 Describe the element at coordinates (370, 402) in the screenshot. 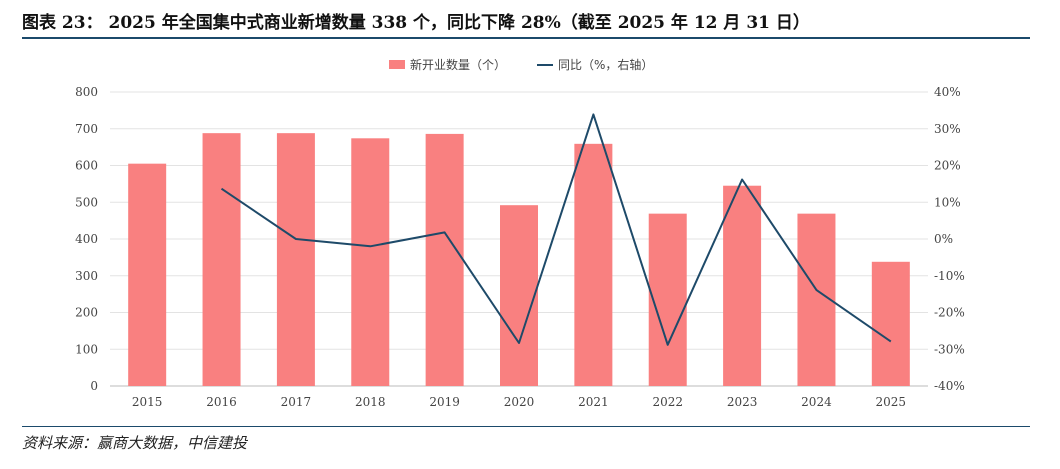

I see `x-tick-label: 2018` at that location.